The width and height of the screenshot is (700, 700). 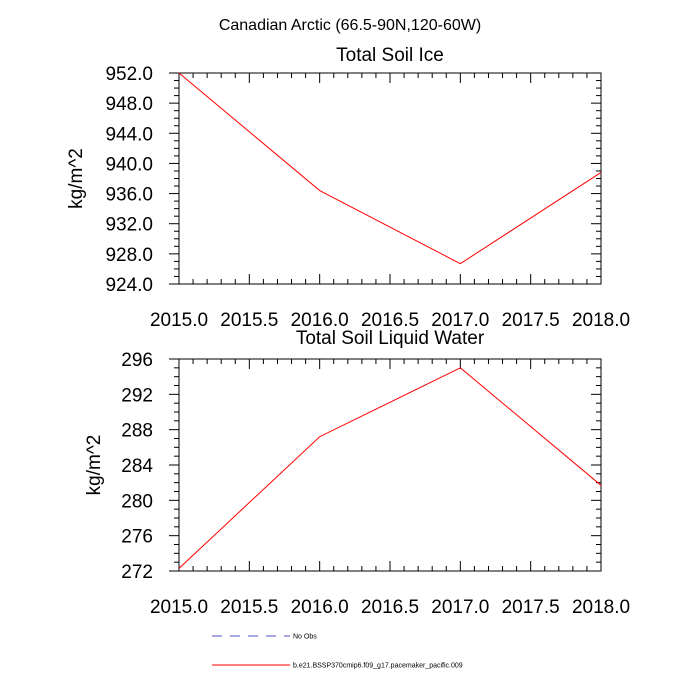 I want to click on panel-title: Total Soil Ice, so click(x=390, y=55).